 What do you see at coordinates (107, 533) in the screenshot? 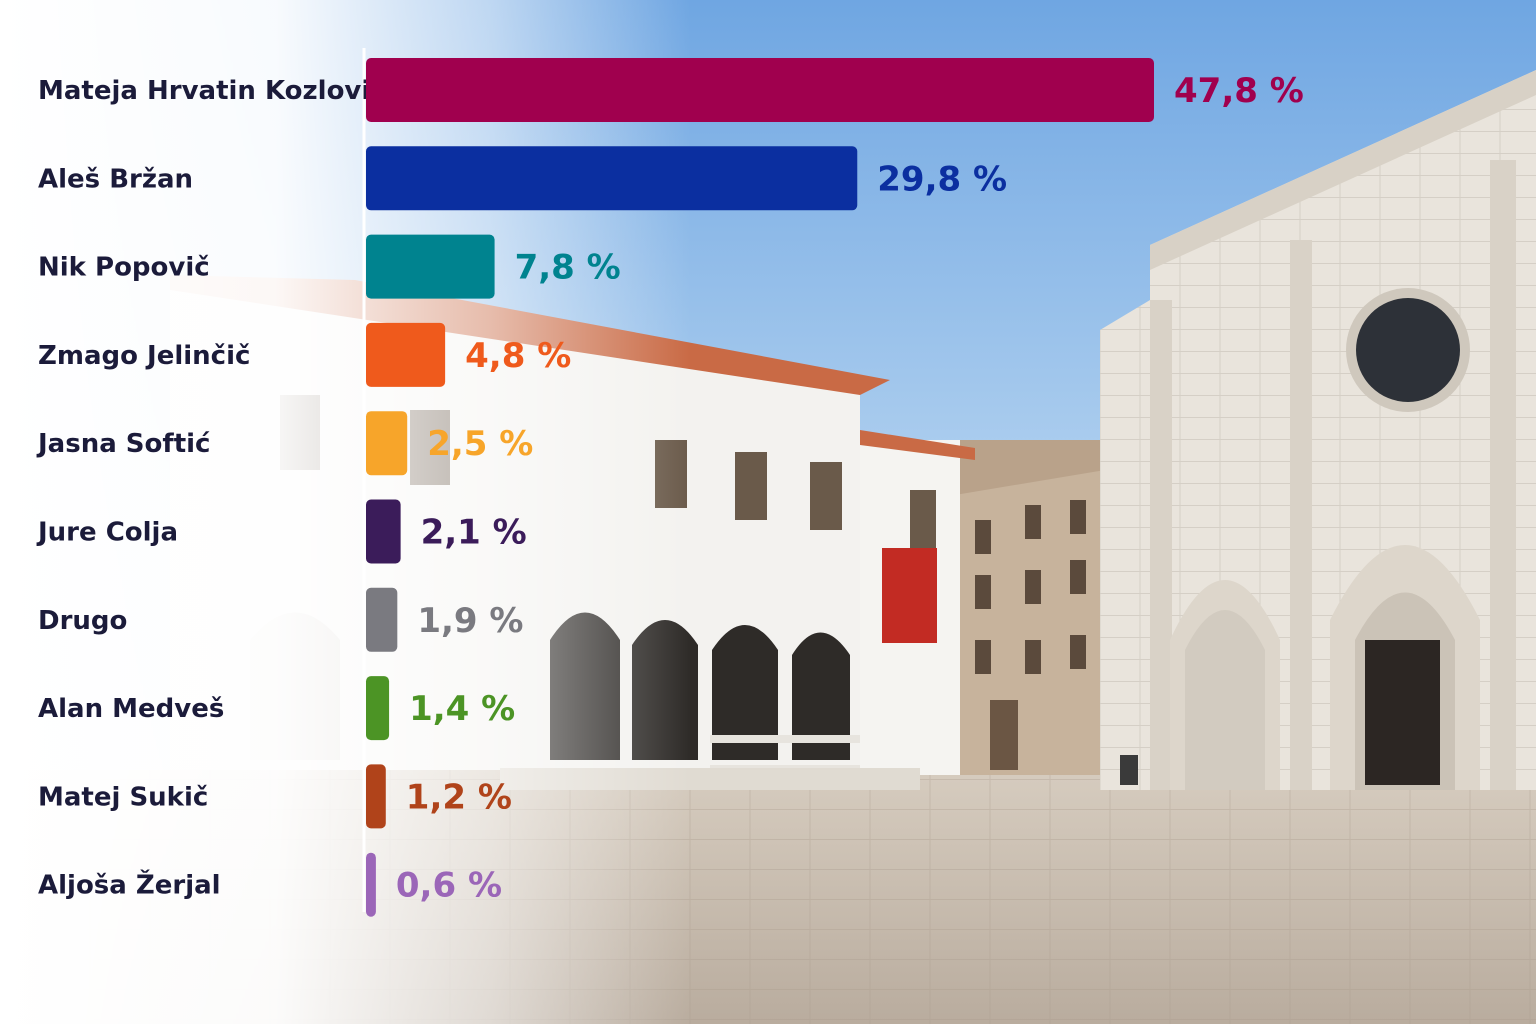
I see `category-label-jure-colja: Jure Colja` at bounding box center [107, 533].